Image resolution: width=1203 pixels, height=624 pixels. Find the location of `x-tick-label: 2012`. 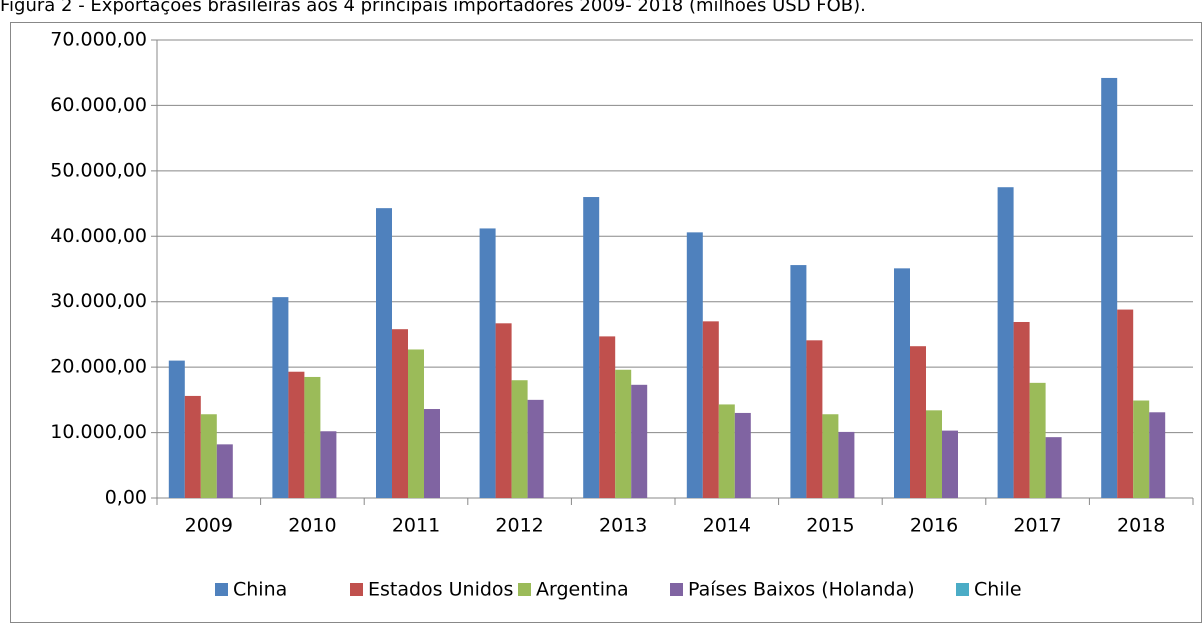

x-tick-label: 2012 is located at coordinates (519, 526).